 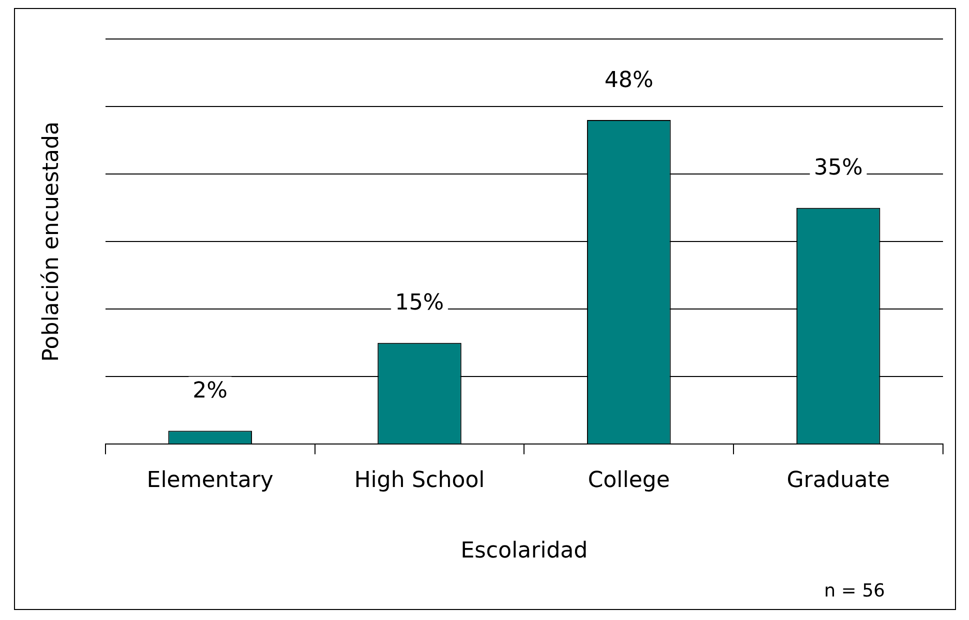 I want to click on x-tick-label: Graduate, so click(x=838, y=481).